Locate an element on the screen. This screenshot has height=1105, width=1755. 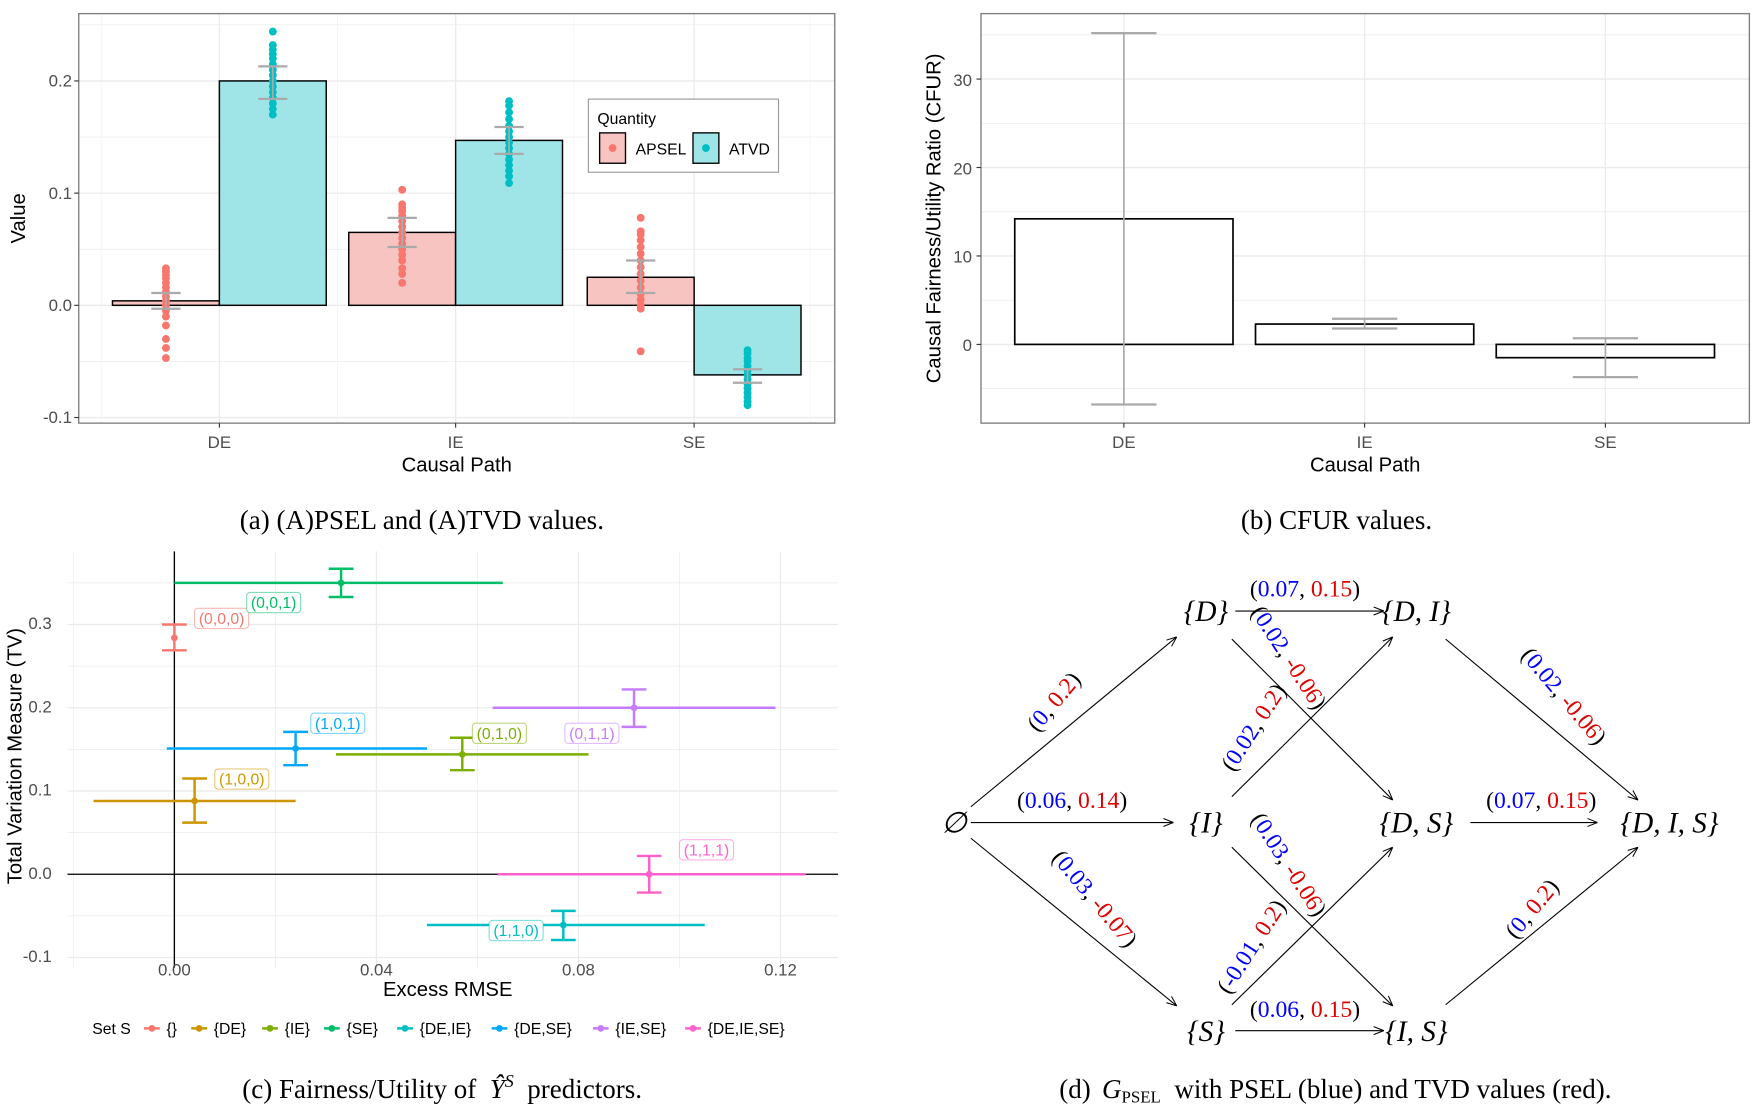
y-tick-label: 0.2 is located at coordinates (39, 706).